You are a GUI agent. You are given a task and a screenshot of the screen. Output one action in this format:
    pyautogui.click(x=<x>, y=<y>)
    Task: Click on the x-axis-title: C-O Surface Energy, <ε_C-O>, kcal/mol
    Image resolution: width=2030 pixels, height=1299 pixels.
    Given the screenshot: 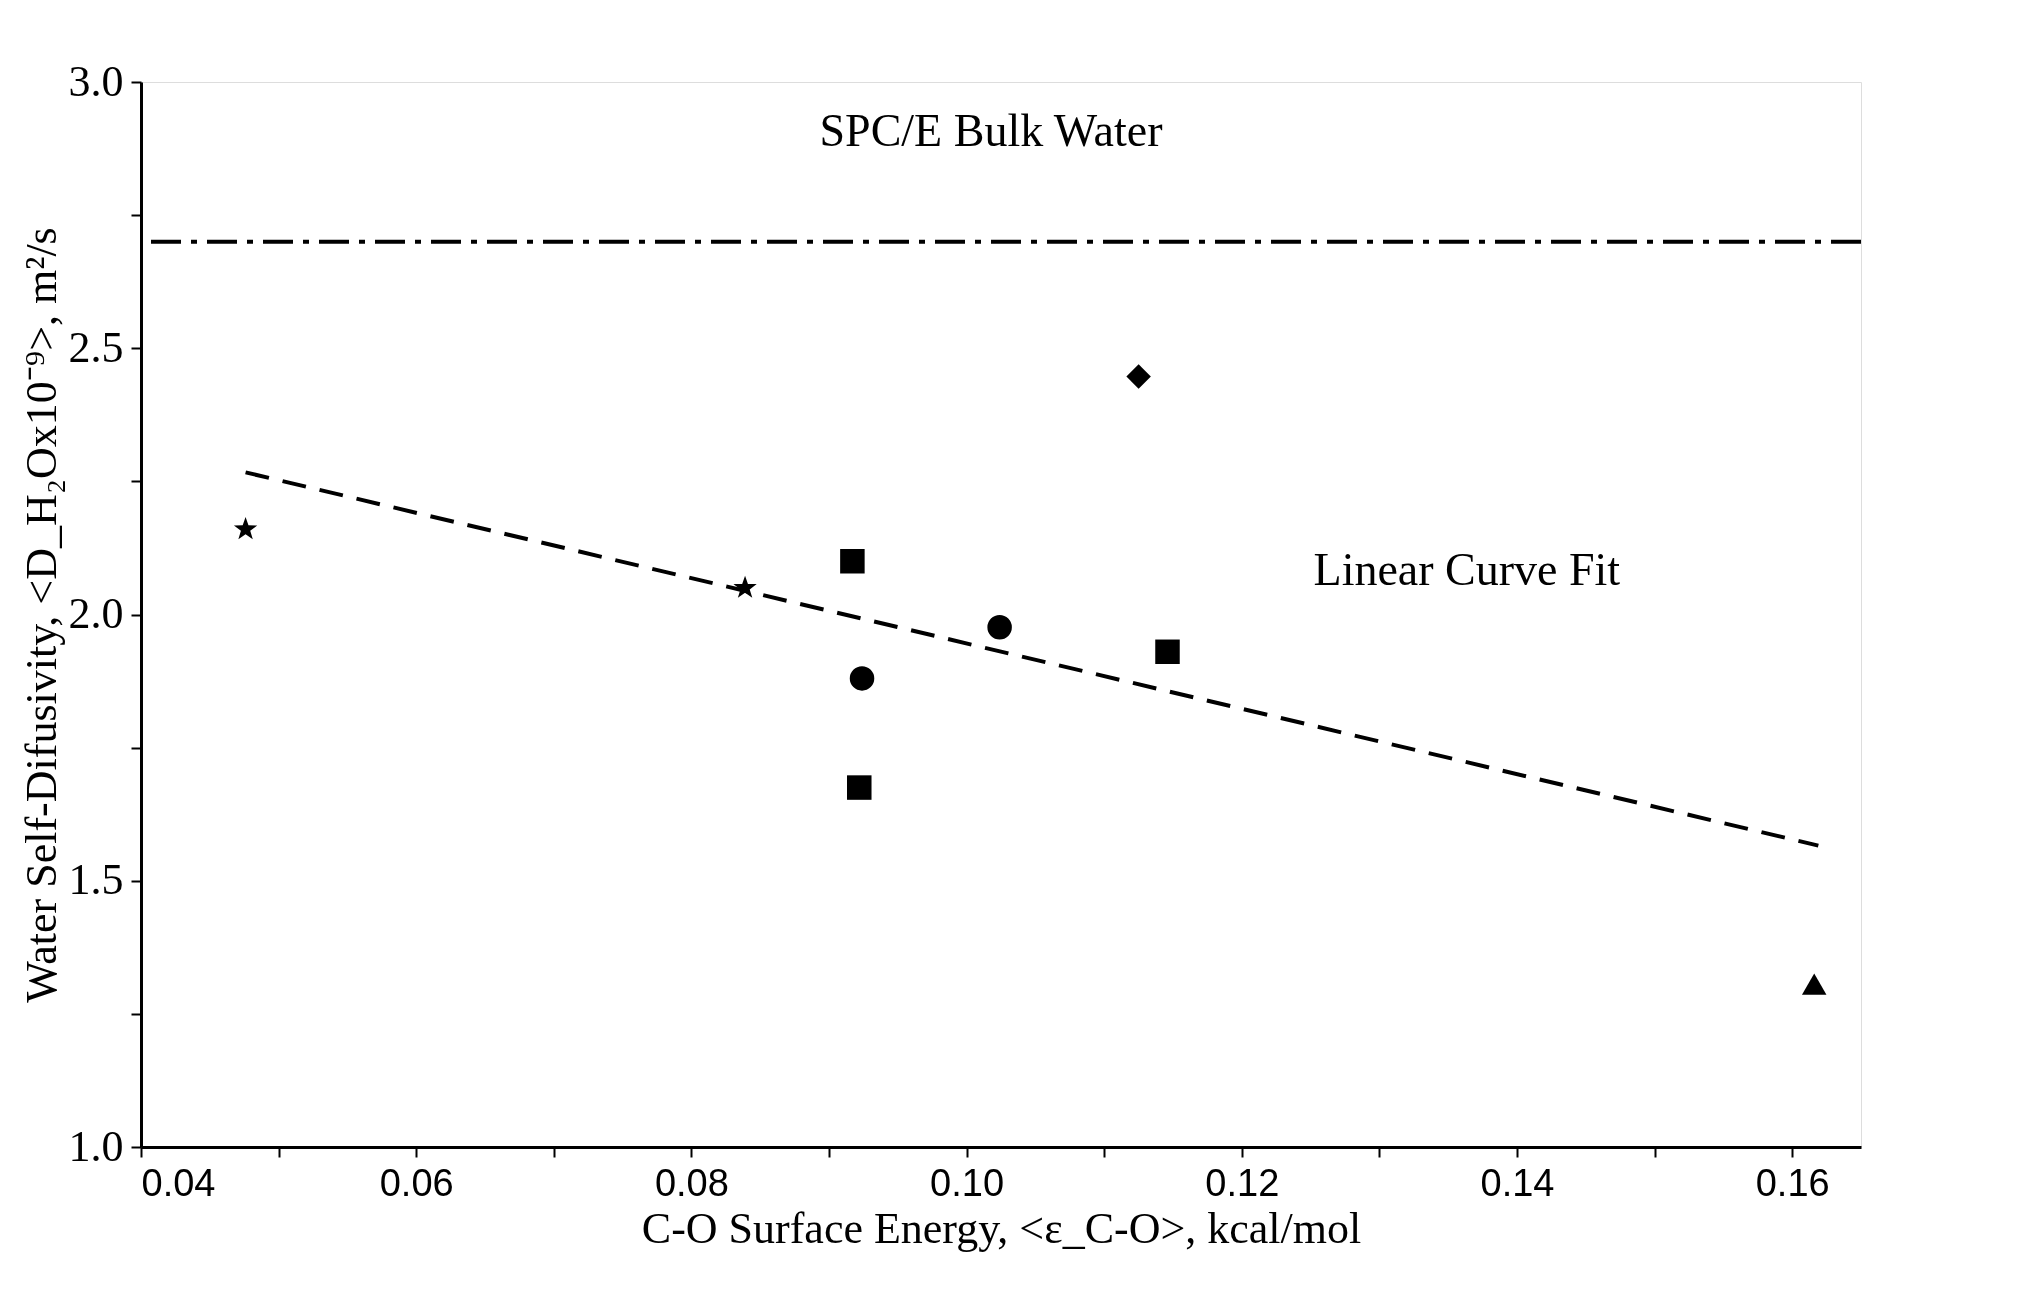 What is the action you would take?
    pyautogui.click(x=1001, y=1228)
    